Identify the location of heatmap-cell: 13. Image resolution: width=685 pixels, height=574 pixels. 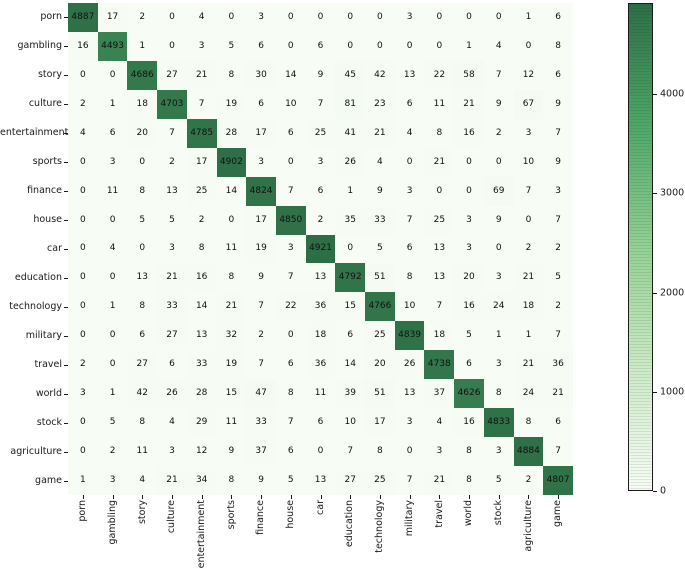
(439, 278).